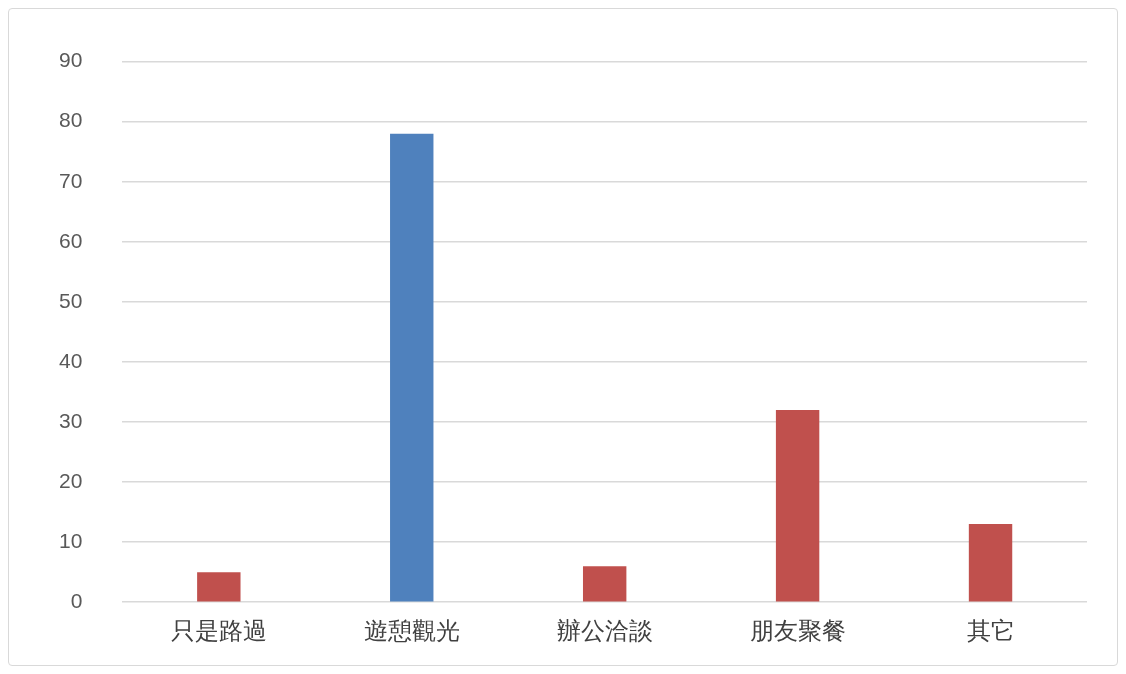 This screenshot has height=674, width=1126. I want to click on y-tick-label: 0, so click(76, 600).